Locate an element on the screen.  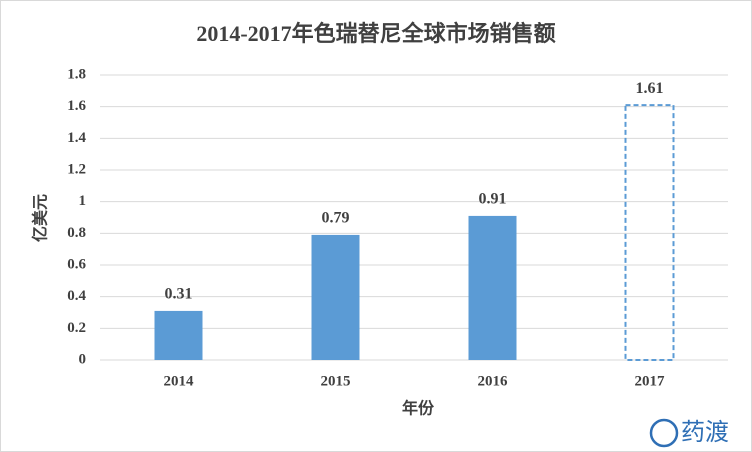
x-tick-label: 2016 is located at coordinates (493, 381).